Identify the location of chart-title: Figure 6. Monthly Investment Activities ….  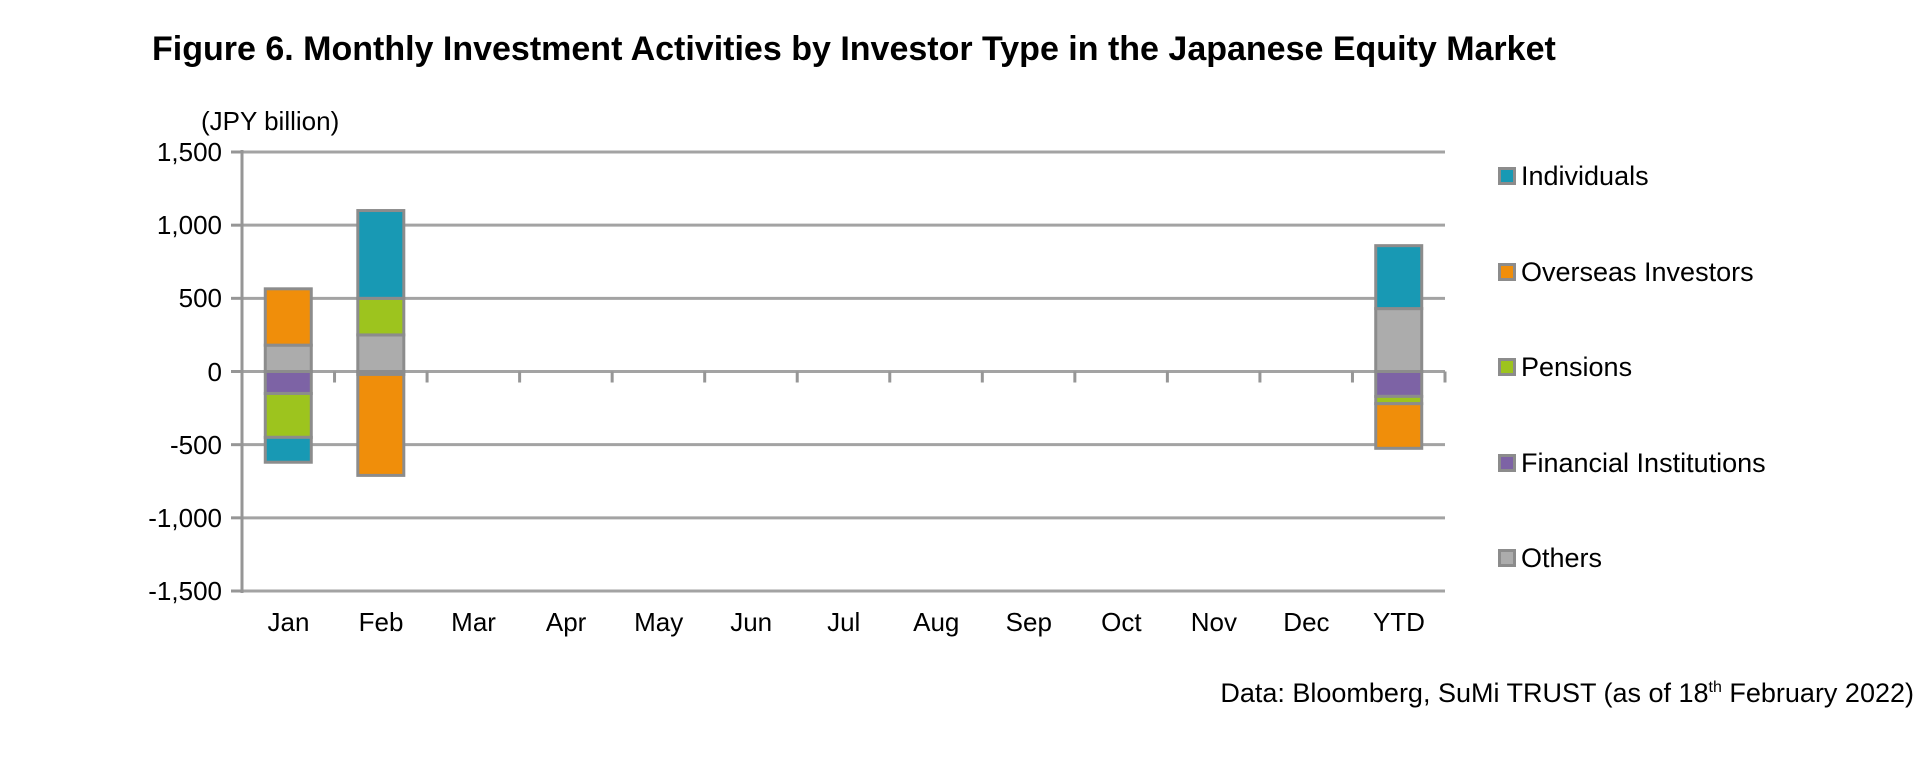
(854, 49).